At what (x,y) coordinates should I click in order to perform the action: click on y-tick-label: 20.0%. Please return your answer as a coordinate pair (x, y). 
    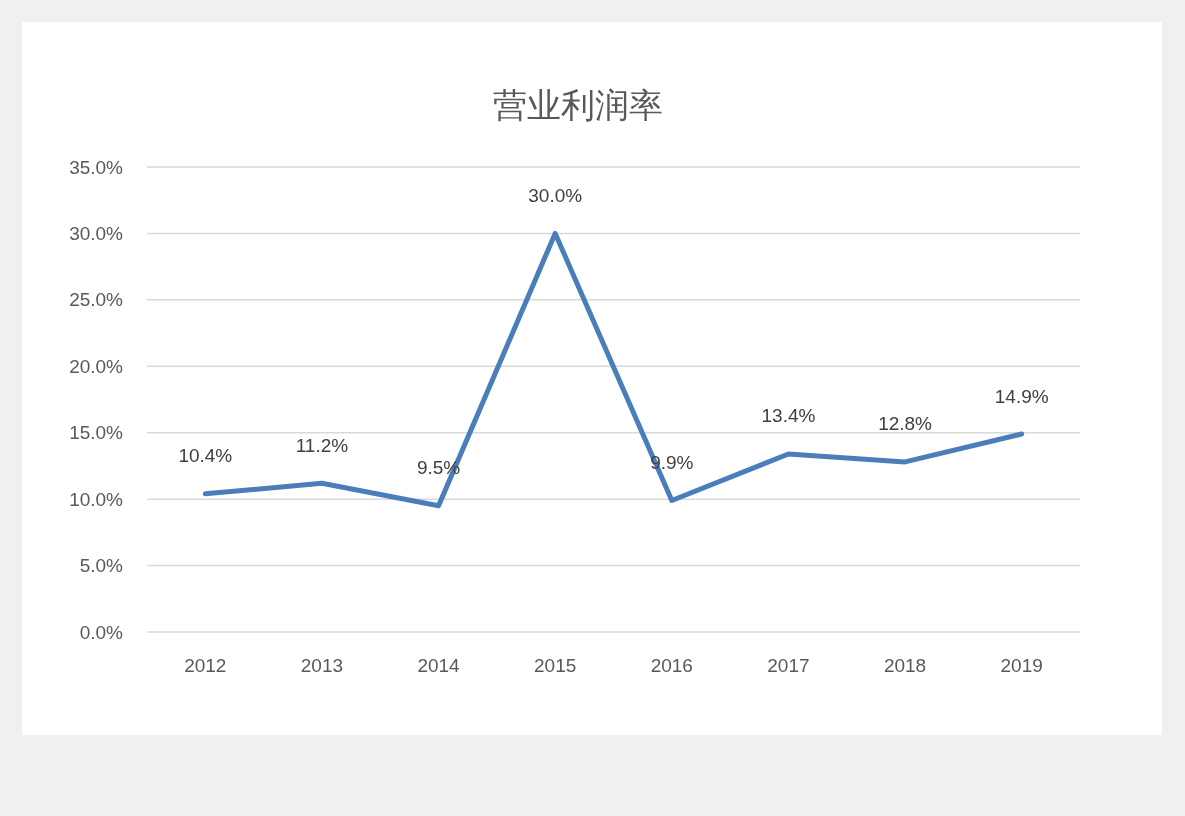
    Looking at the image, I should click on (96, 366).